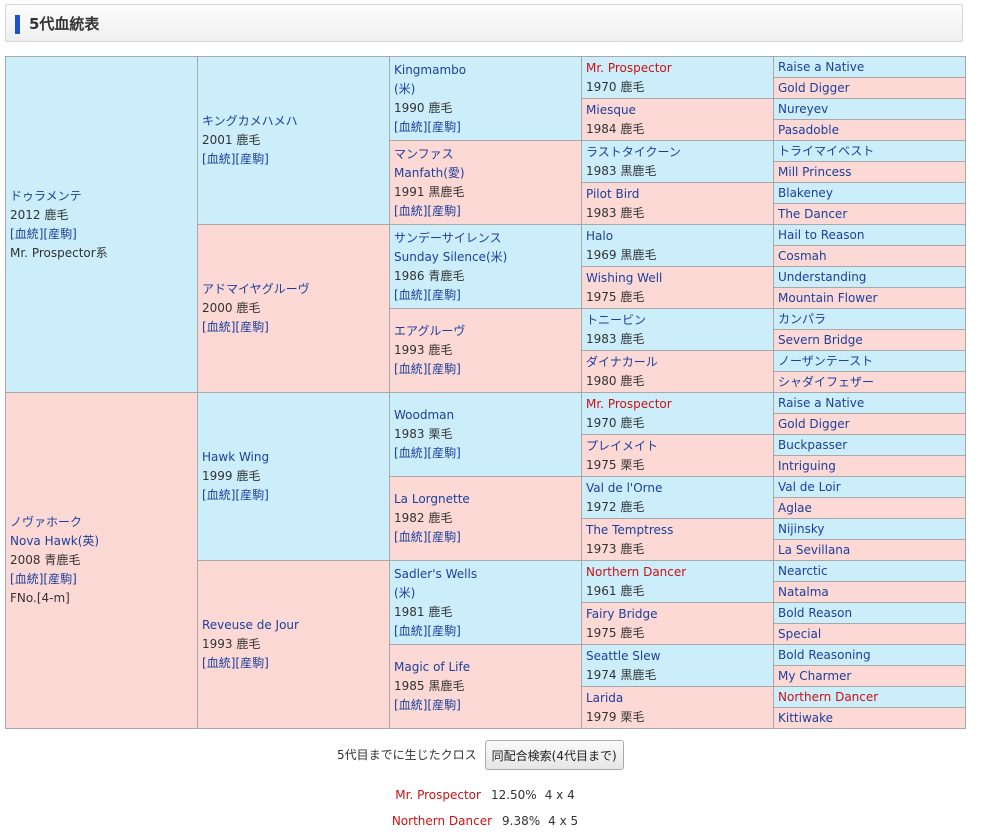  Describe the element at coordinates (813, 214) in the screenshot. I see `horse-name-link: The Dancer` at that location.